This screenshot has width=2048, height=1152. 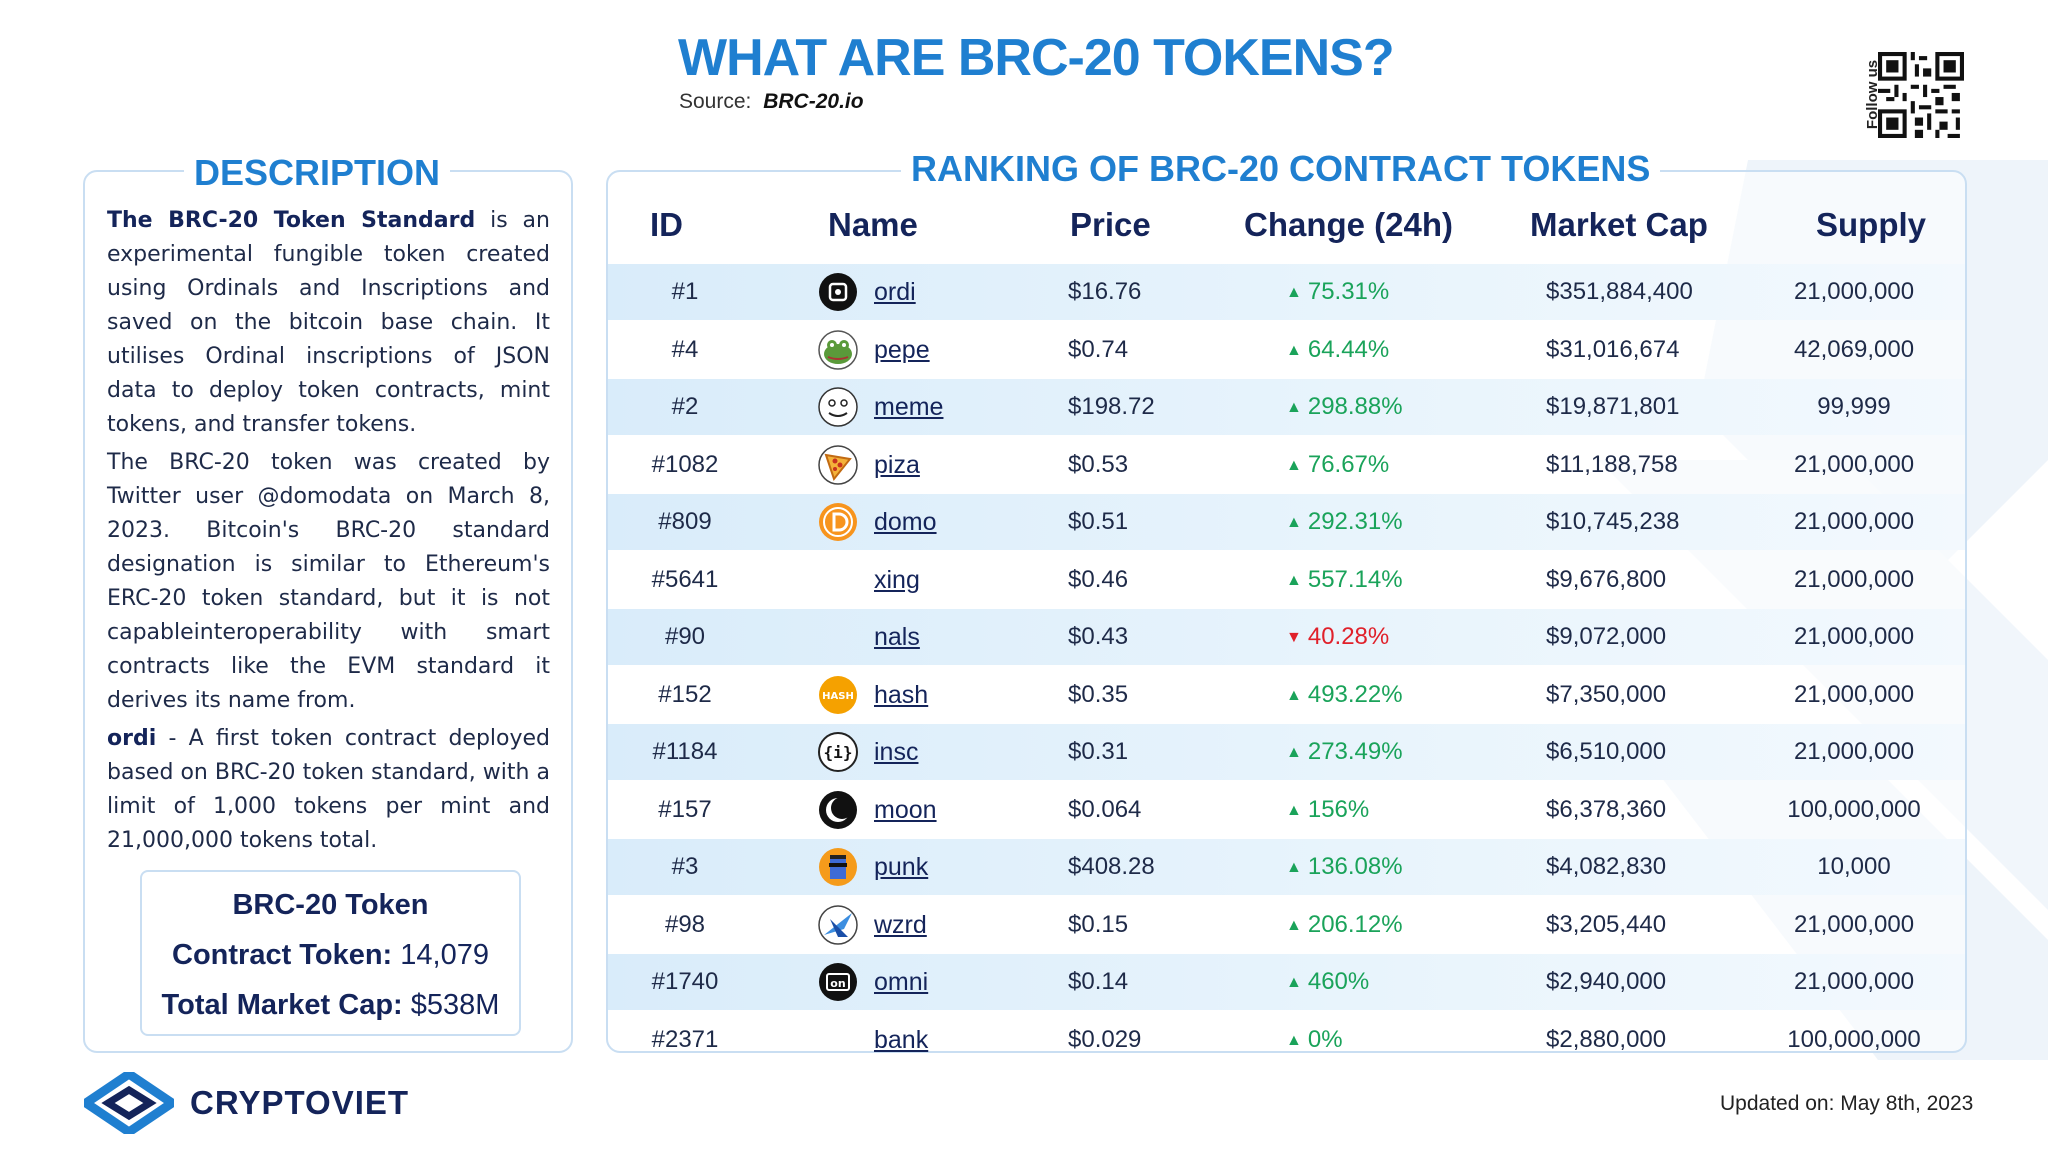 What do you see at coordinates (1606, 1039) in the screenshot?
I see `token-market-cap: $2,880,000` at bounding box center [1606, 1039].